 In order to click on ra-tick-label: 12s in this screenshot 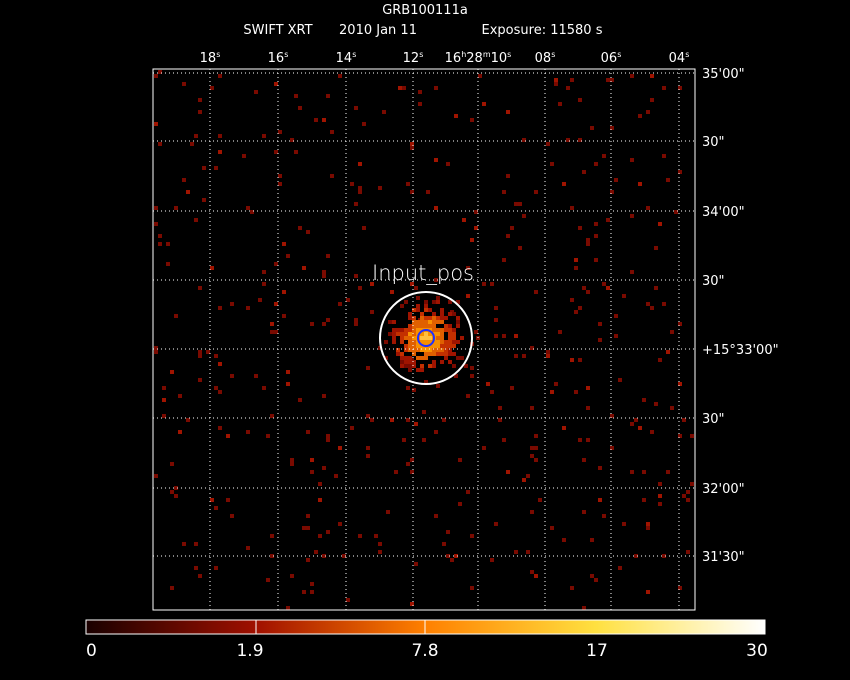, I will do `click(413, 58)`.